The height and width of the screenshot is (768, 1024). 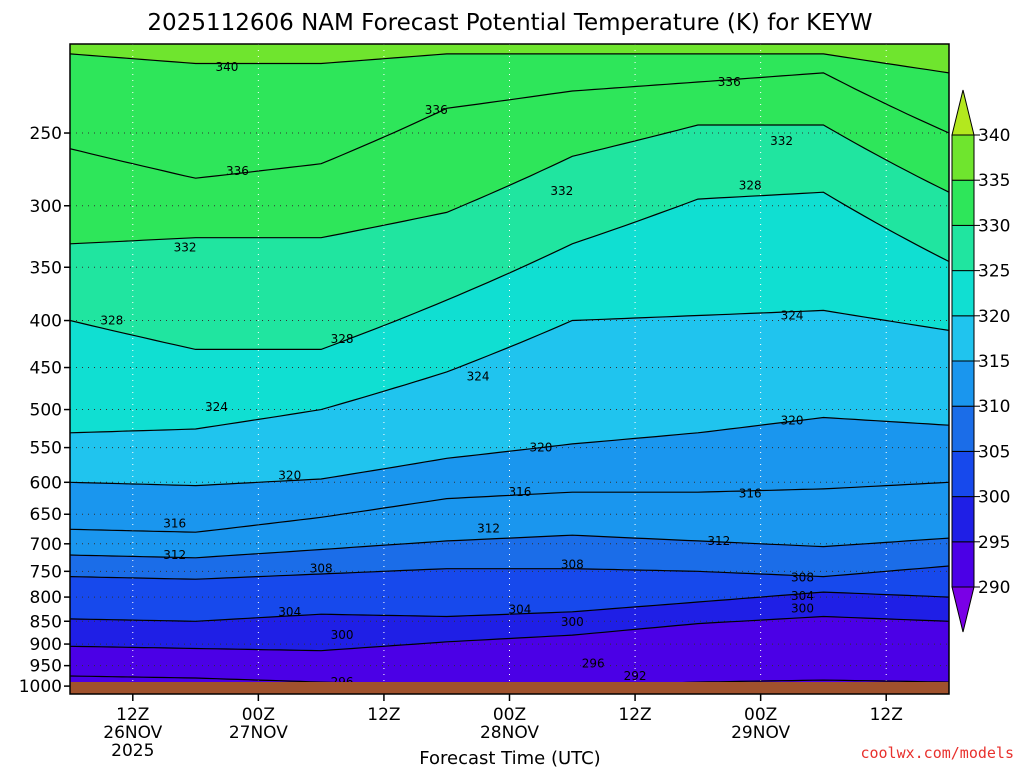 What do you see at coordinates (572, 622) in the screenshot?
I see `contour-label-29: 300` at bounding box center [572, 622].